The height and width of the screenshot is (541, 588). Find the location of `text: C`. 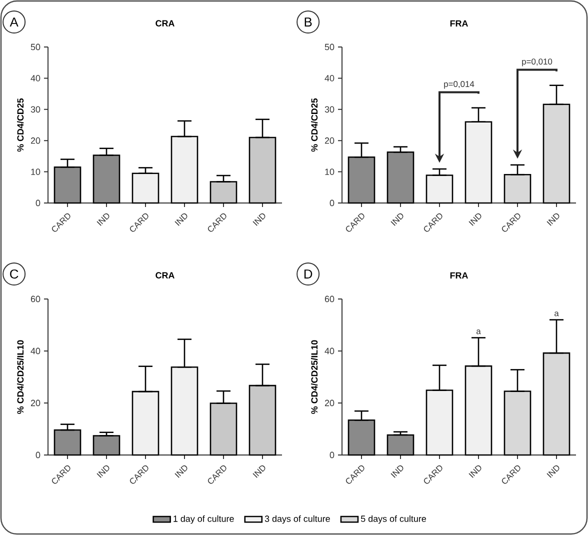

text: C is located at coordinates (14, 274).